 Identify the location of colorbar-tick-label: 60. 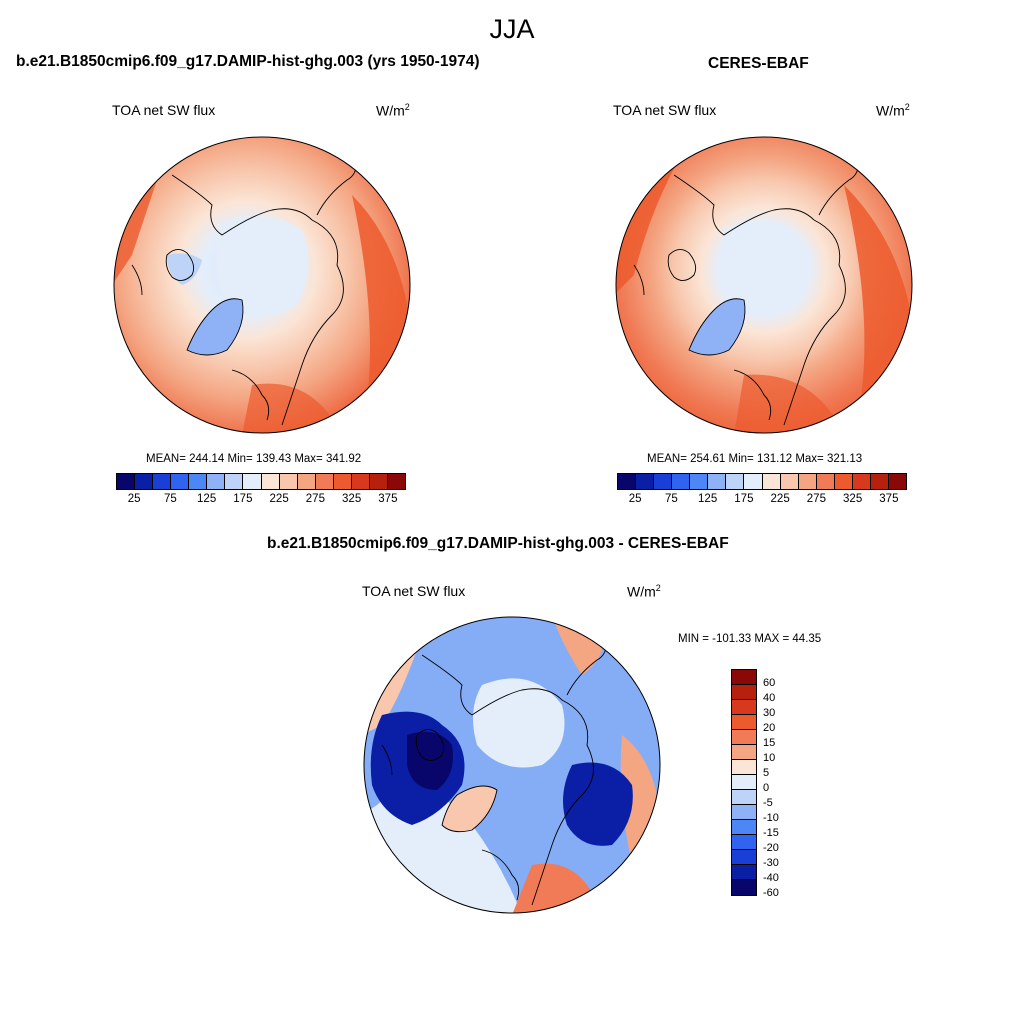
(769, 683).